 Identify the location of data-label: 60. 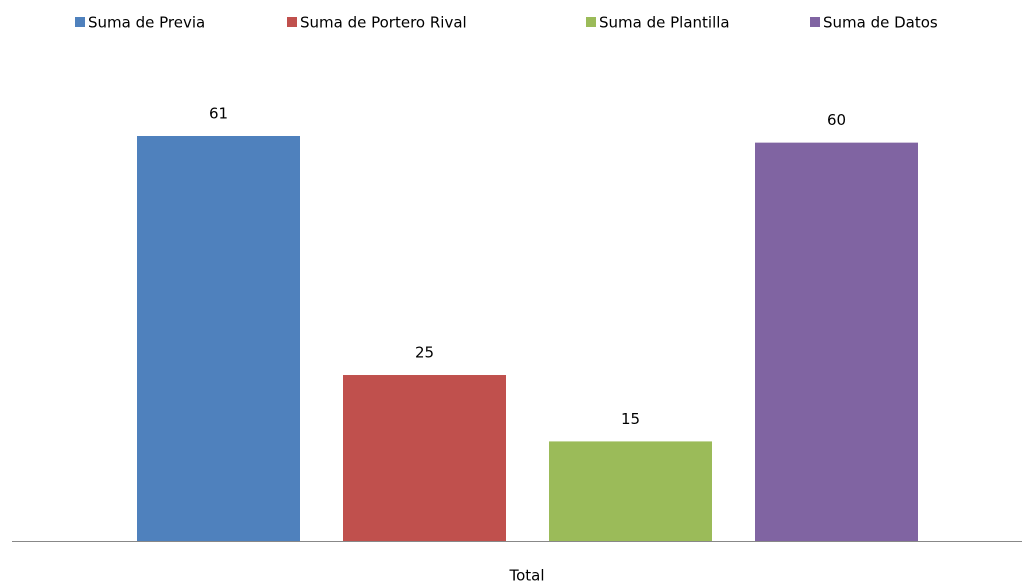
(836, 120).